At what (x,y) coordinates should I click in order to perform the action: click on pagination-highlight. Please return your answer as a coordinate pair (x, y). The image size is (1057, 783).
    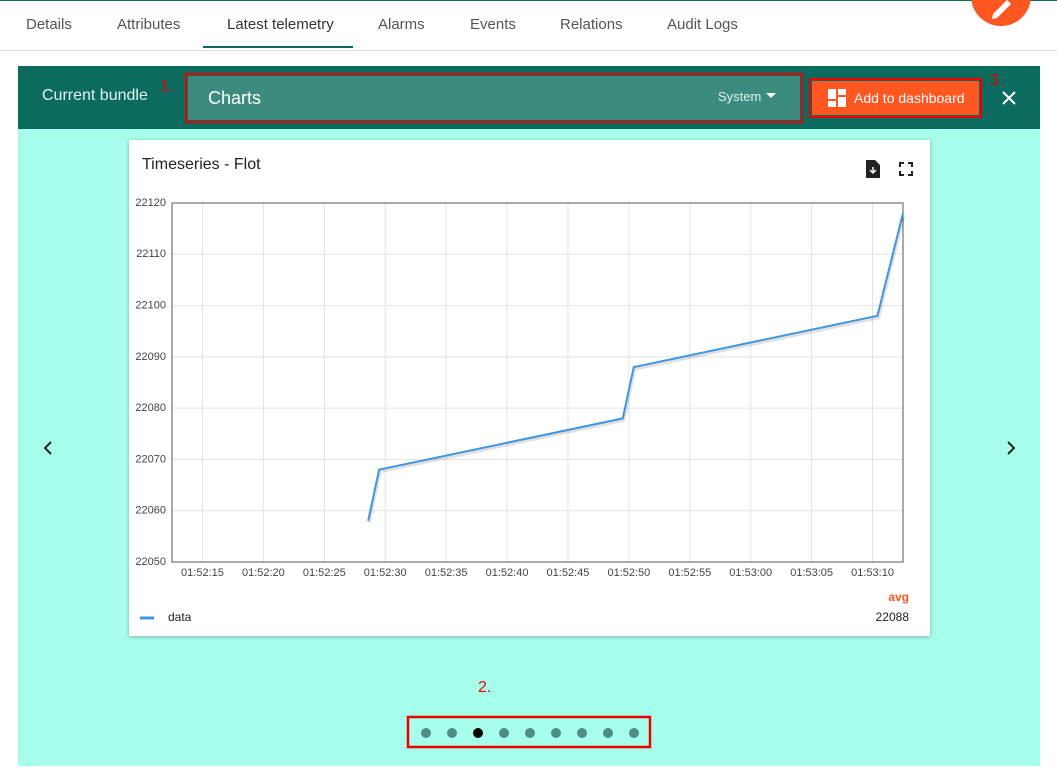
    Looking at the image, I should click on (529, 732).